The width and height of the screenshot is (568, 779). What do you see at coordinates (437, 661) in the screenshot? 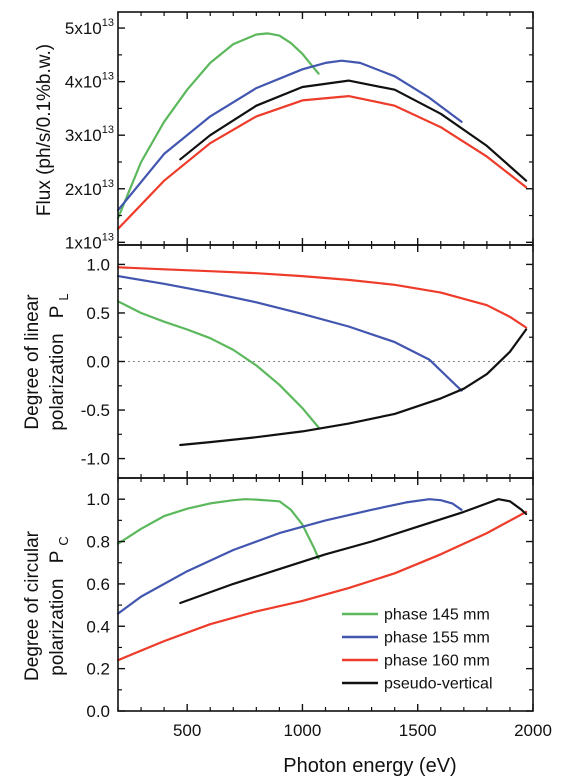
I see `legend-label: phase 160 mm` at bounding box center [437, 661].